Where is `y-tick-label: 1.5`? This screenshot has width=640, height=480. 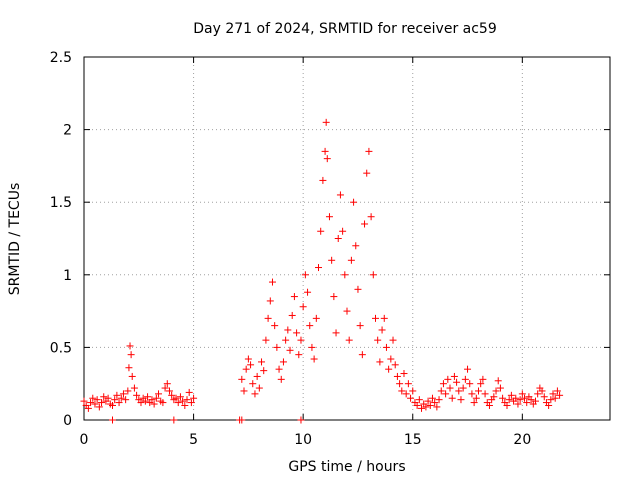 y-tick-label: 1.5 is located at coordinates (61, 203).